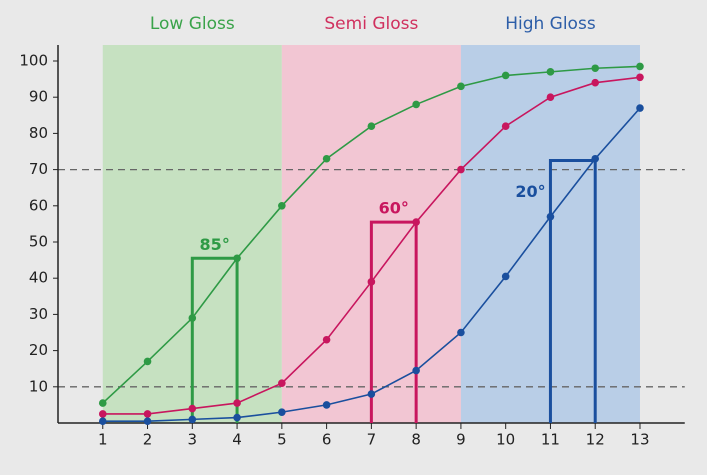 The image size is (707, 475). I want to click on y-tick-label: 70, so click(38, 169).